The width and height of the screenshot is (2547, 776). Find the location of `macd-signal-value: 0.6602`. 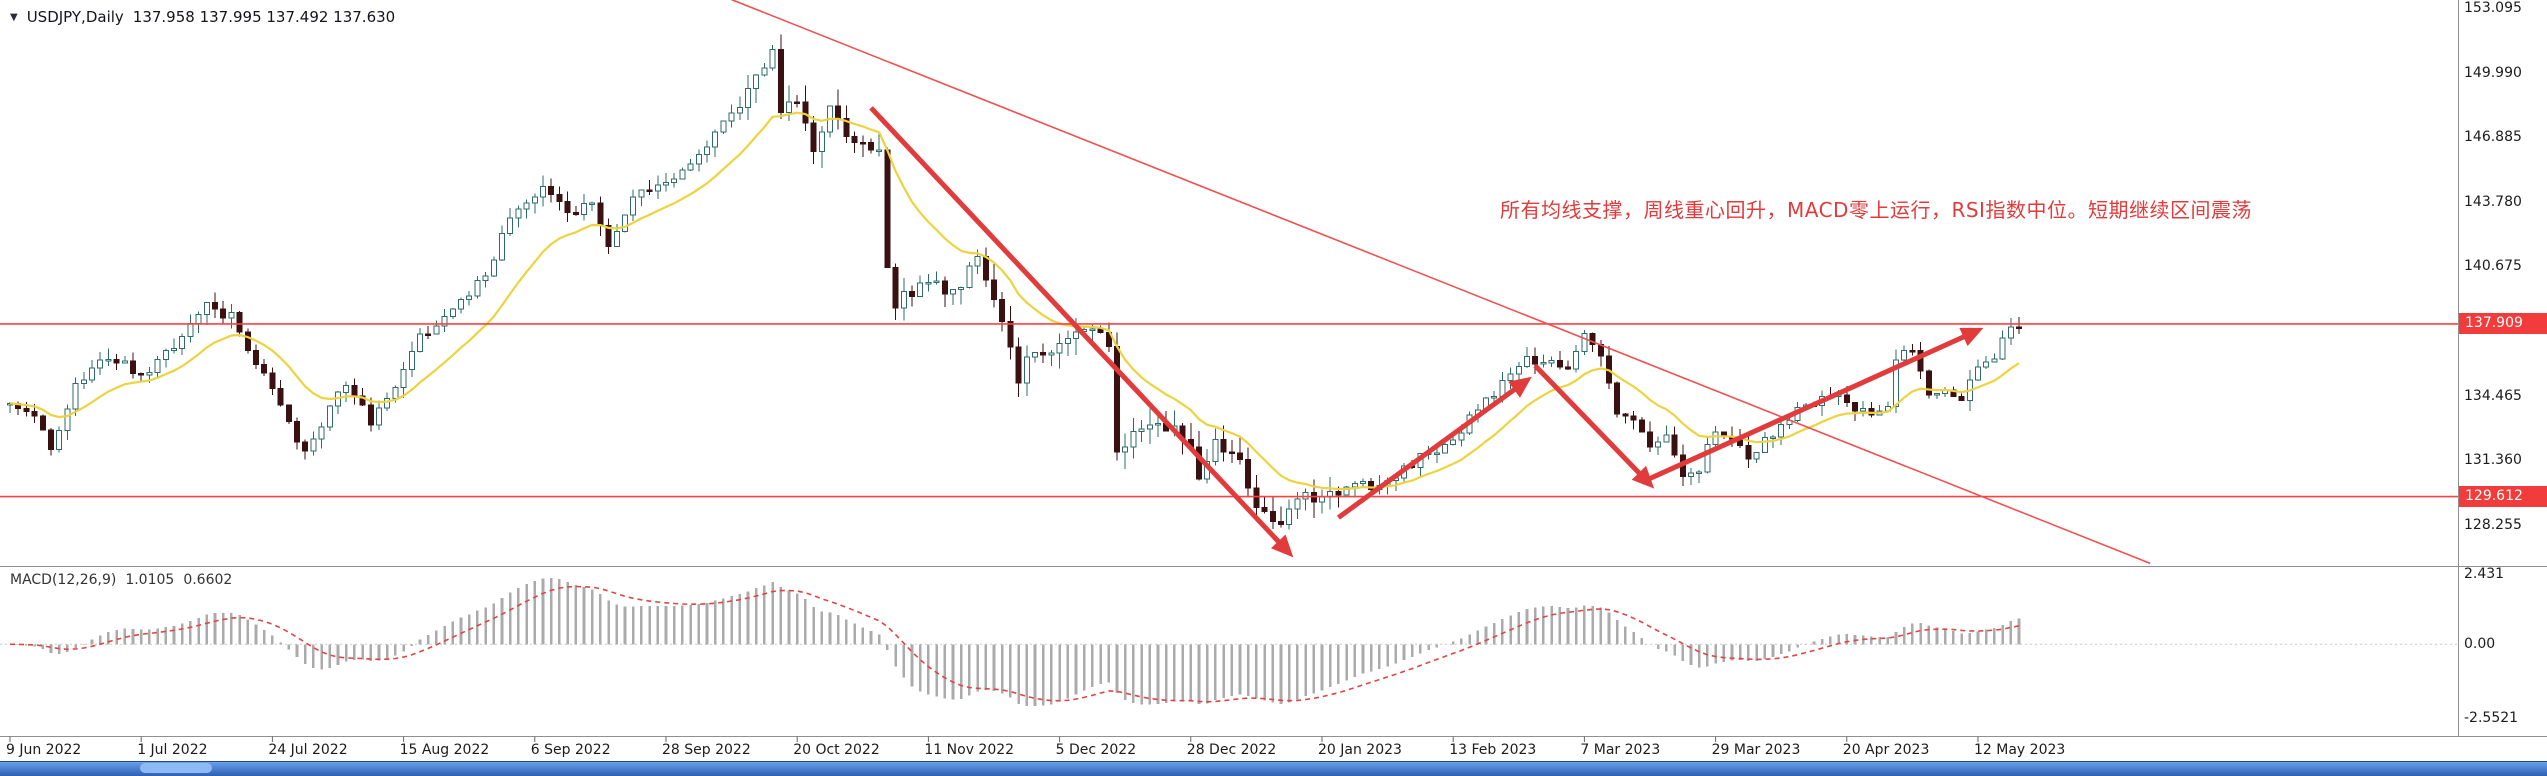

macd-signal-value: 0.6602 is located at coordinates (208, 580).